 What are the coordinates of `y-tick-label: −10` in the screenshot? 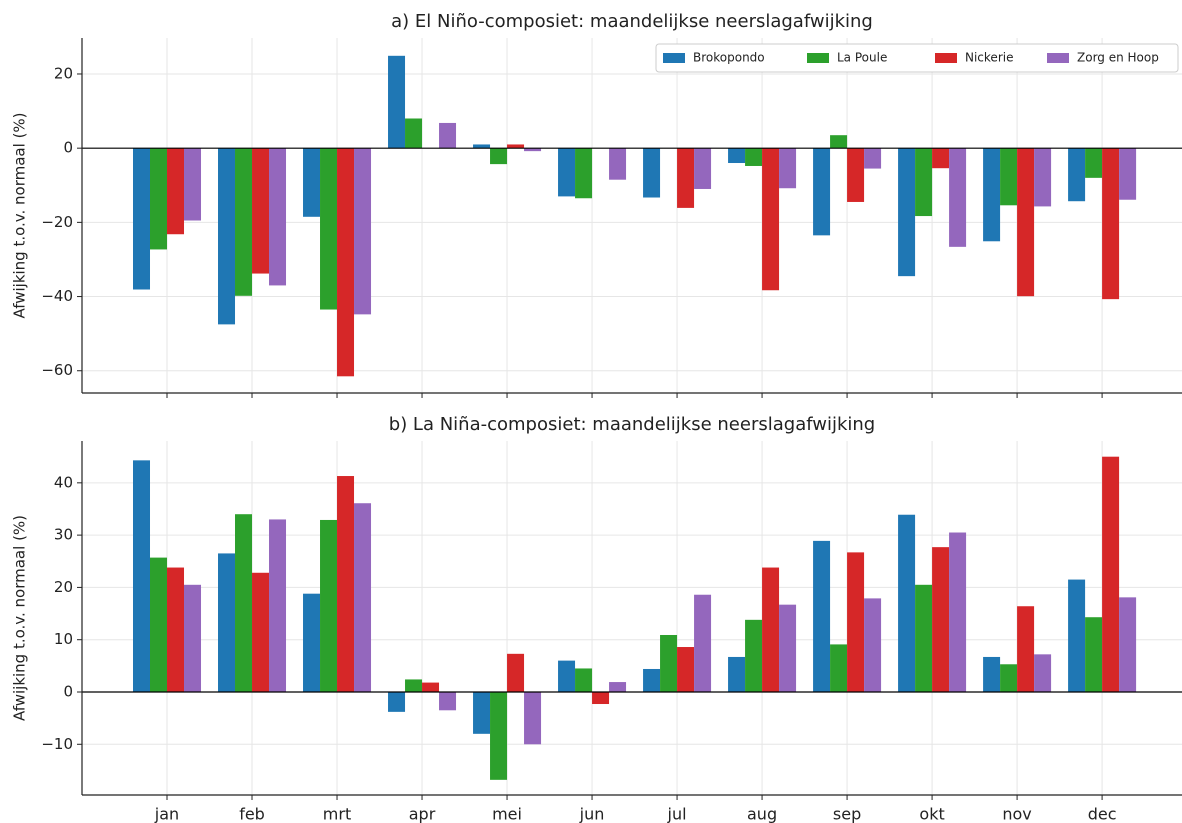 It's located at (57, 744).